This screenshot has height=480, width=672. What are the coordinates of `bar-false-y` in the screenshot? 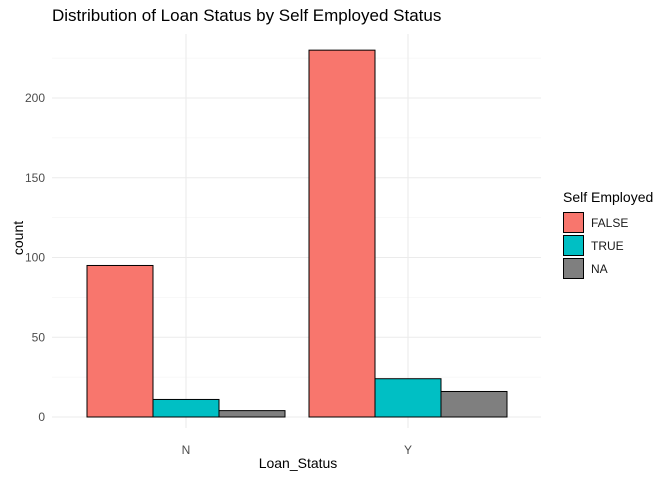 It's located at (342, 233).